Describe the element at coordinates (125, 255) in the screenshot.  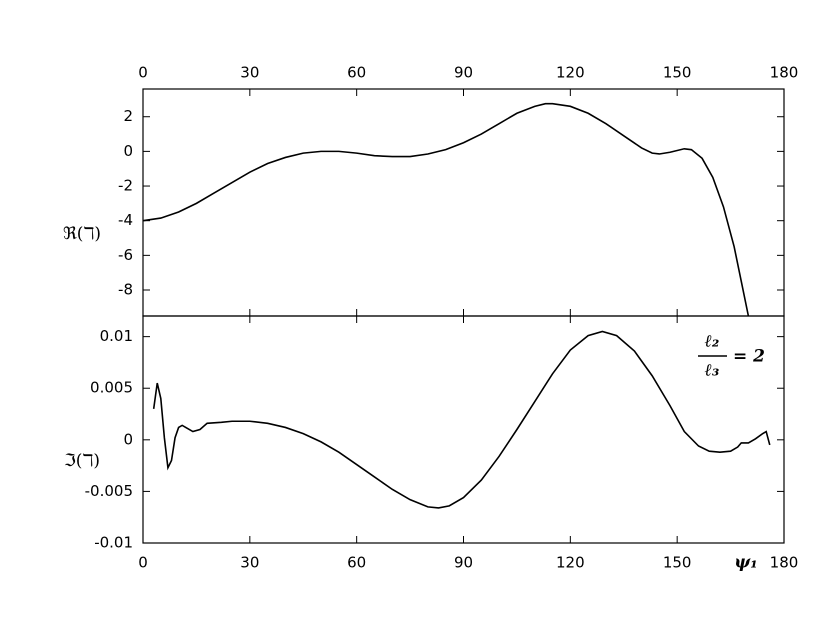
I see `y-tick-label: -6` at that location.